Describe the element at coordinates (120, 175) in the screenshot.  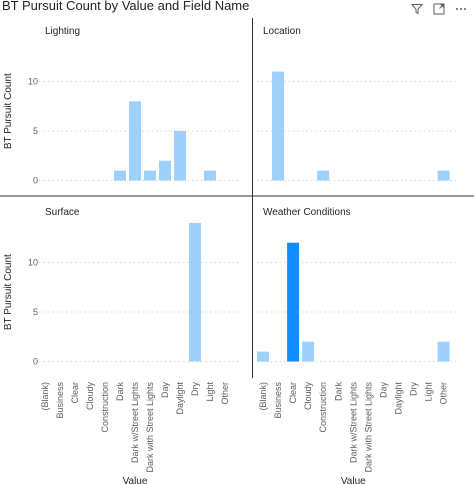
I see `bar-lighting-dark` at that location.